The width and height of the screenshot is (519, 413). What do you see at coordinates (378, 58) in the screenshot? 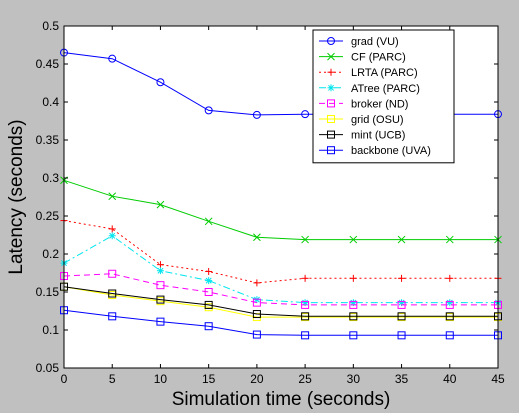
I see `legend-label-cf-parc: CF (PARC)` at bounding box center [378, 58].